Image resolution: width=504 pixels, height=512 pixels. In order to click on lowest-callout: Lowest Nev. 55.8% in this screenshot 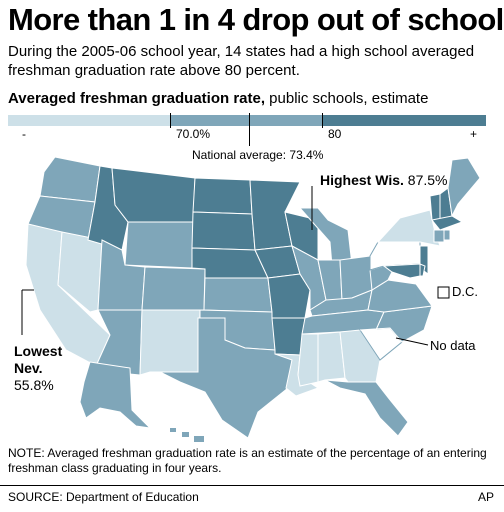, I will do `click(38, 368)`.